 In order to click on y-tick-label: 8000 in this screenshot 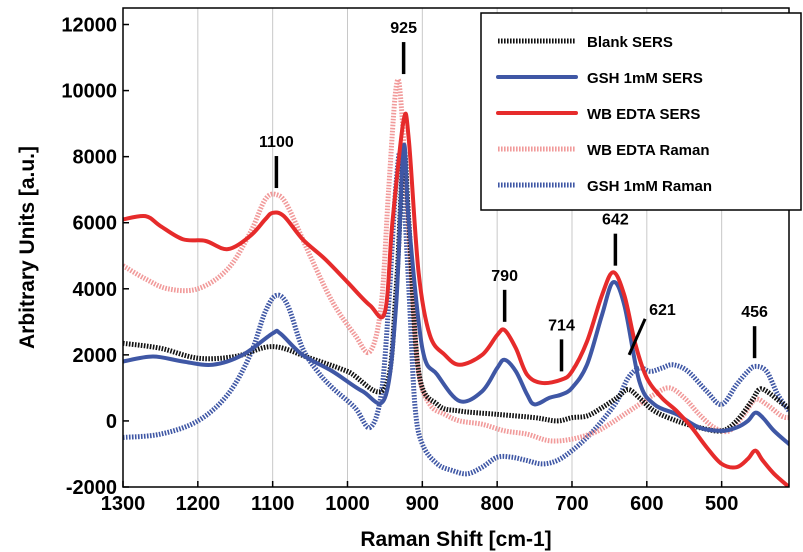, I will do `click(95, 158)`.